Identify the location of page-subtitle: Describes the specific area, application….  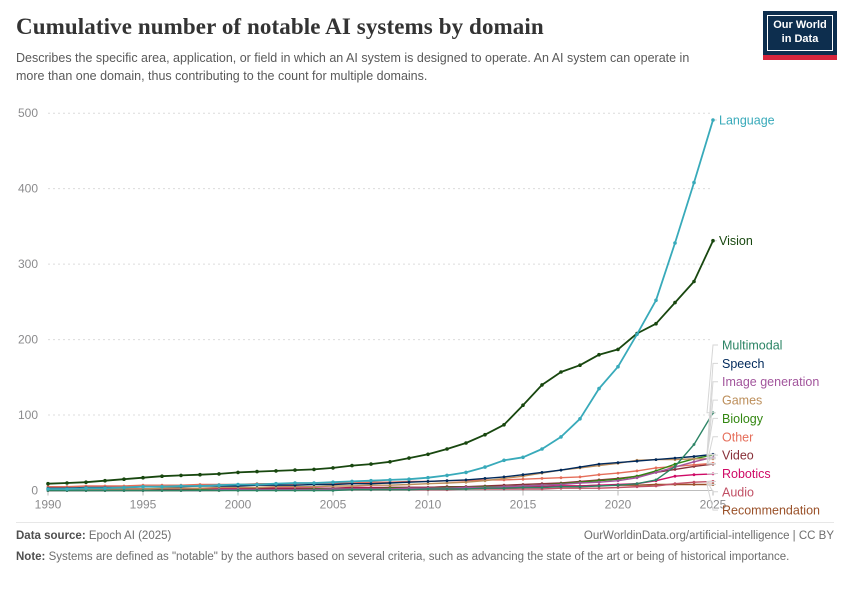
(353, 67).